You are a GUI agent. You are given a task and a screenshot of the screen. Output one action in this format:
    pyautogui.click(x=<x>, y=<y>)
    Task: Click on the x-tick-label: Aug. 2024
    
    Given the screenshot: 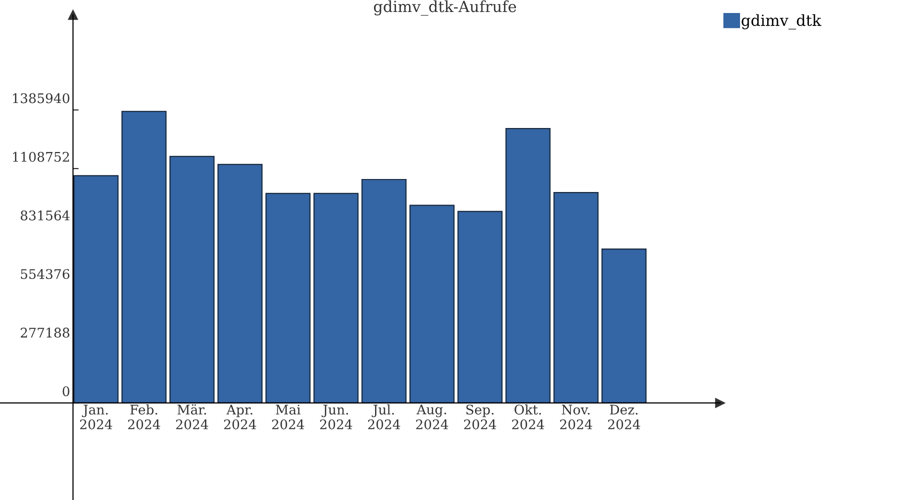 What is the action you would take?
    pyautogui.click(x=432, y=417)
    